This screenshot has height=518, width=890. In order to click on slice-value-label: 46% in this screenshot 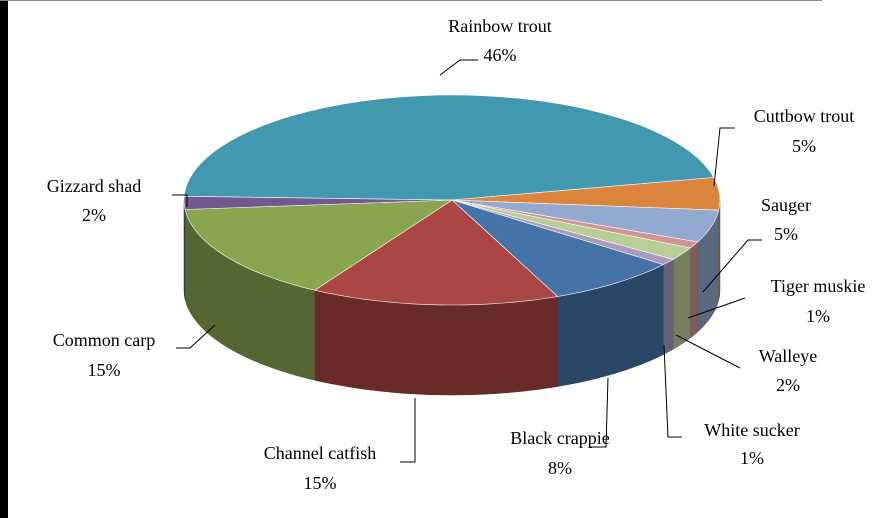, I will do `click(500, 55)`.